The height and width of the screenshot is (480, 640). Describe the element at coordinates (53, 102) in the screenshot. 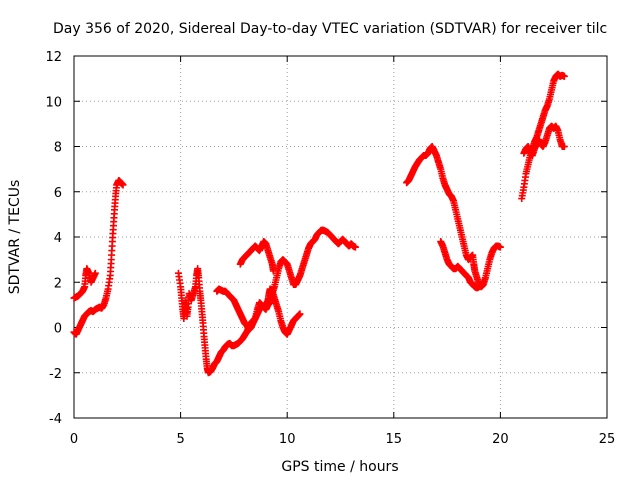

I see `y-tick-label: 10` at that location.